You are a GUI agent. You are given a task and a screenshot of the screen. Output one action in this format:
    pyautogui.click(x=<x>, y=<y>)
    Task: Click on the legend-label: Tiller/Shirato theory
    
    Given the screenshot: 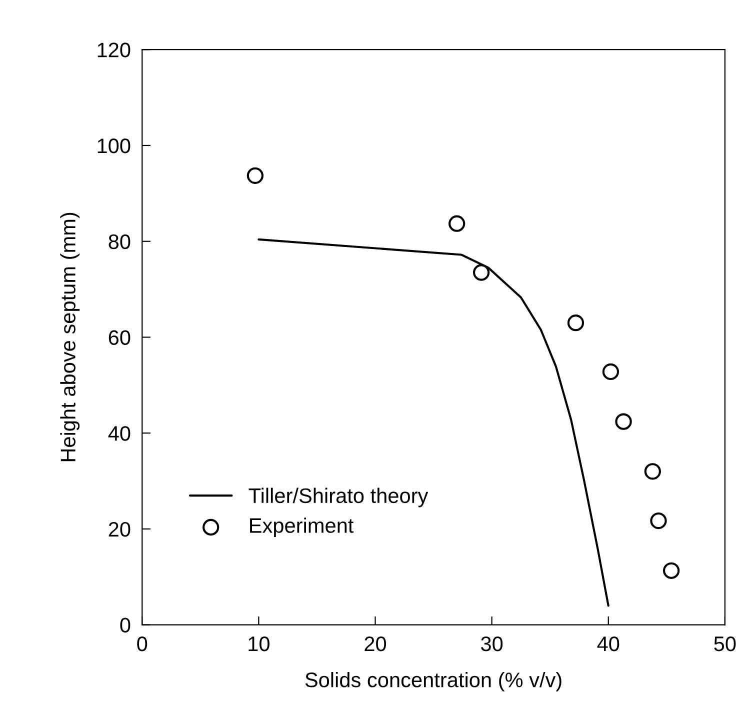 What is the action you would take?
    pyautogui.click(x=338, y=498)
    